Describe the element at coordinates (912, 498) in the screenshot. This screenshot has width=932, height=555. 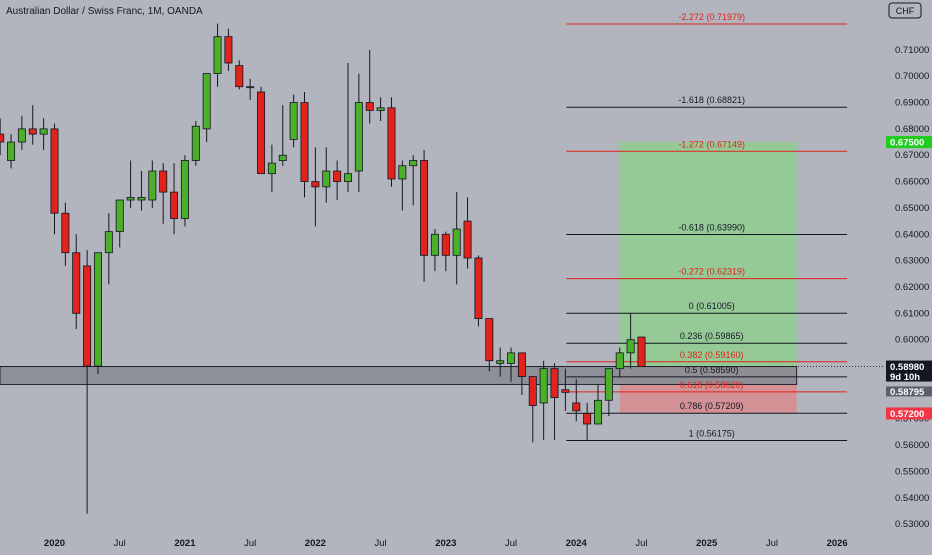
I see `y-tick-label-17: 0.54000` at that location.